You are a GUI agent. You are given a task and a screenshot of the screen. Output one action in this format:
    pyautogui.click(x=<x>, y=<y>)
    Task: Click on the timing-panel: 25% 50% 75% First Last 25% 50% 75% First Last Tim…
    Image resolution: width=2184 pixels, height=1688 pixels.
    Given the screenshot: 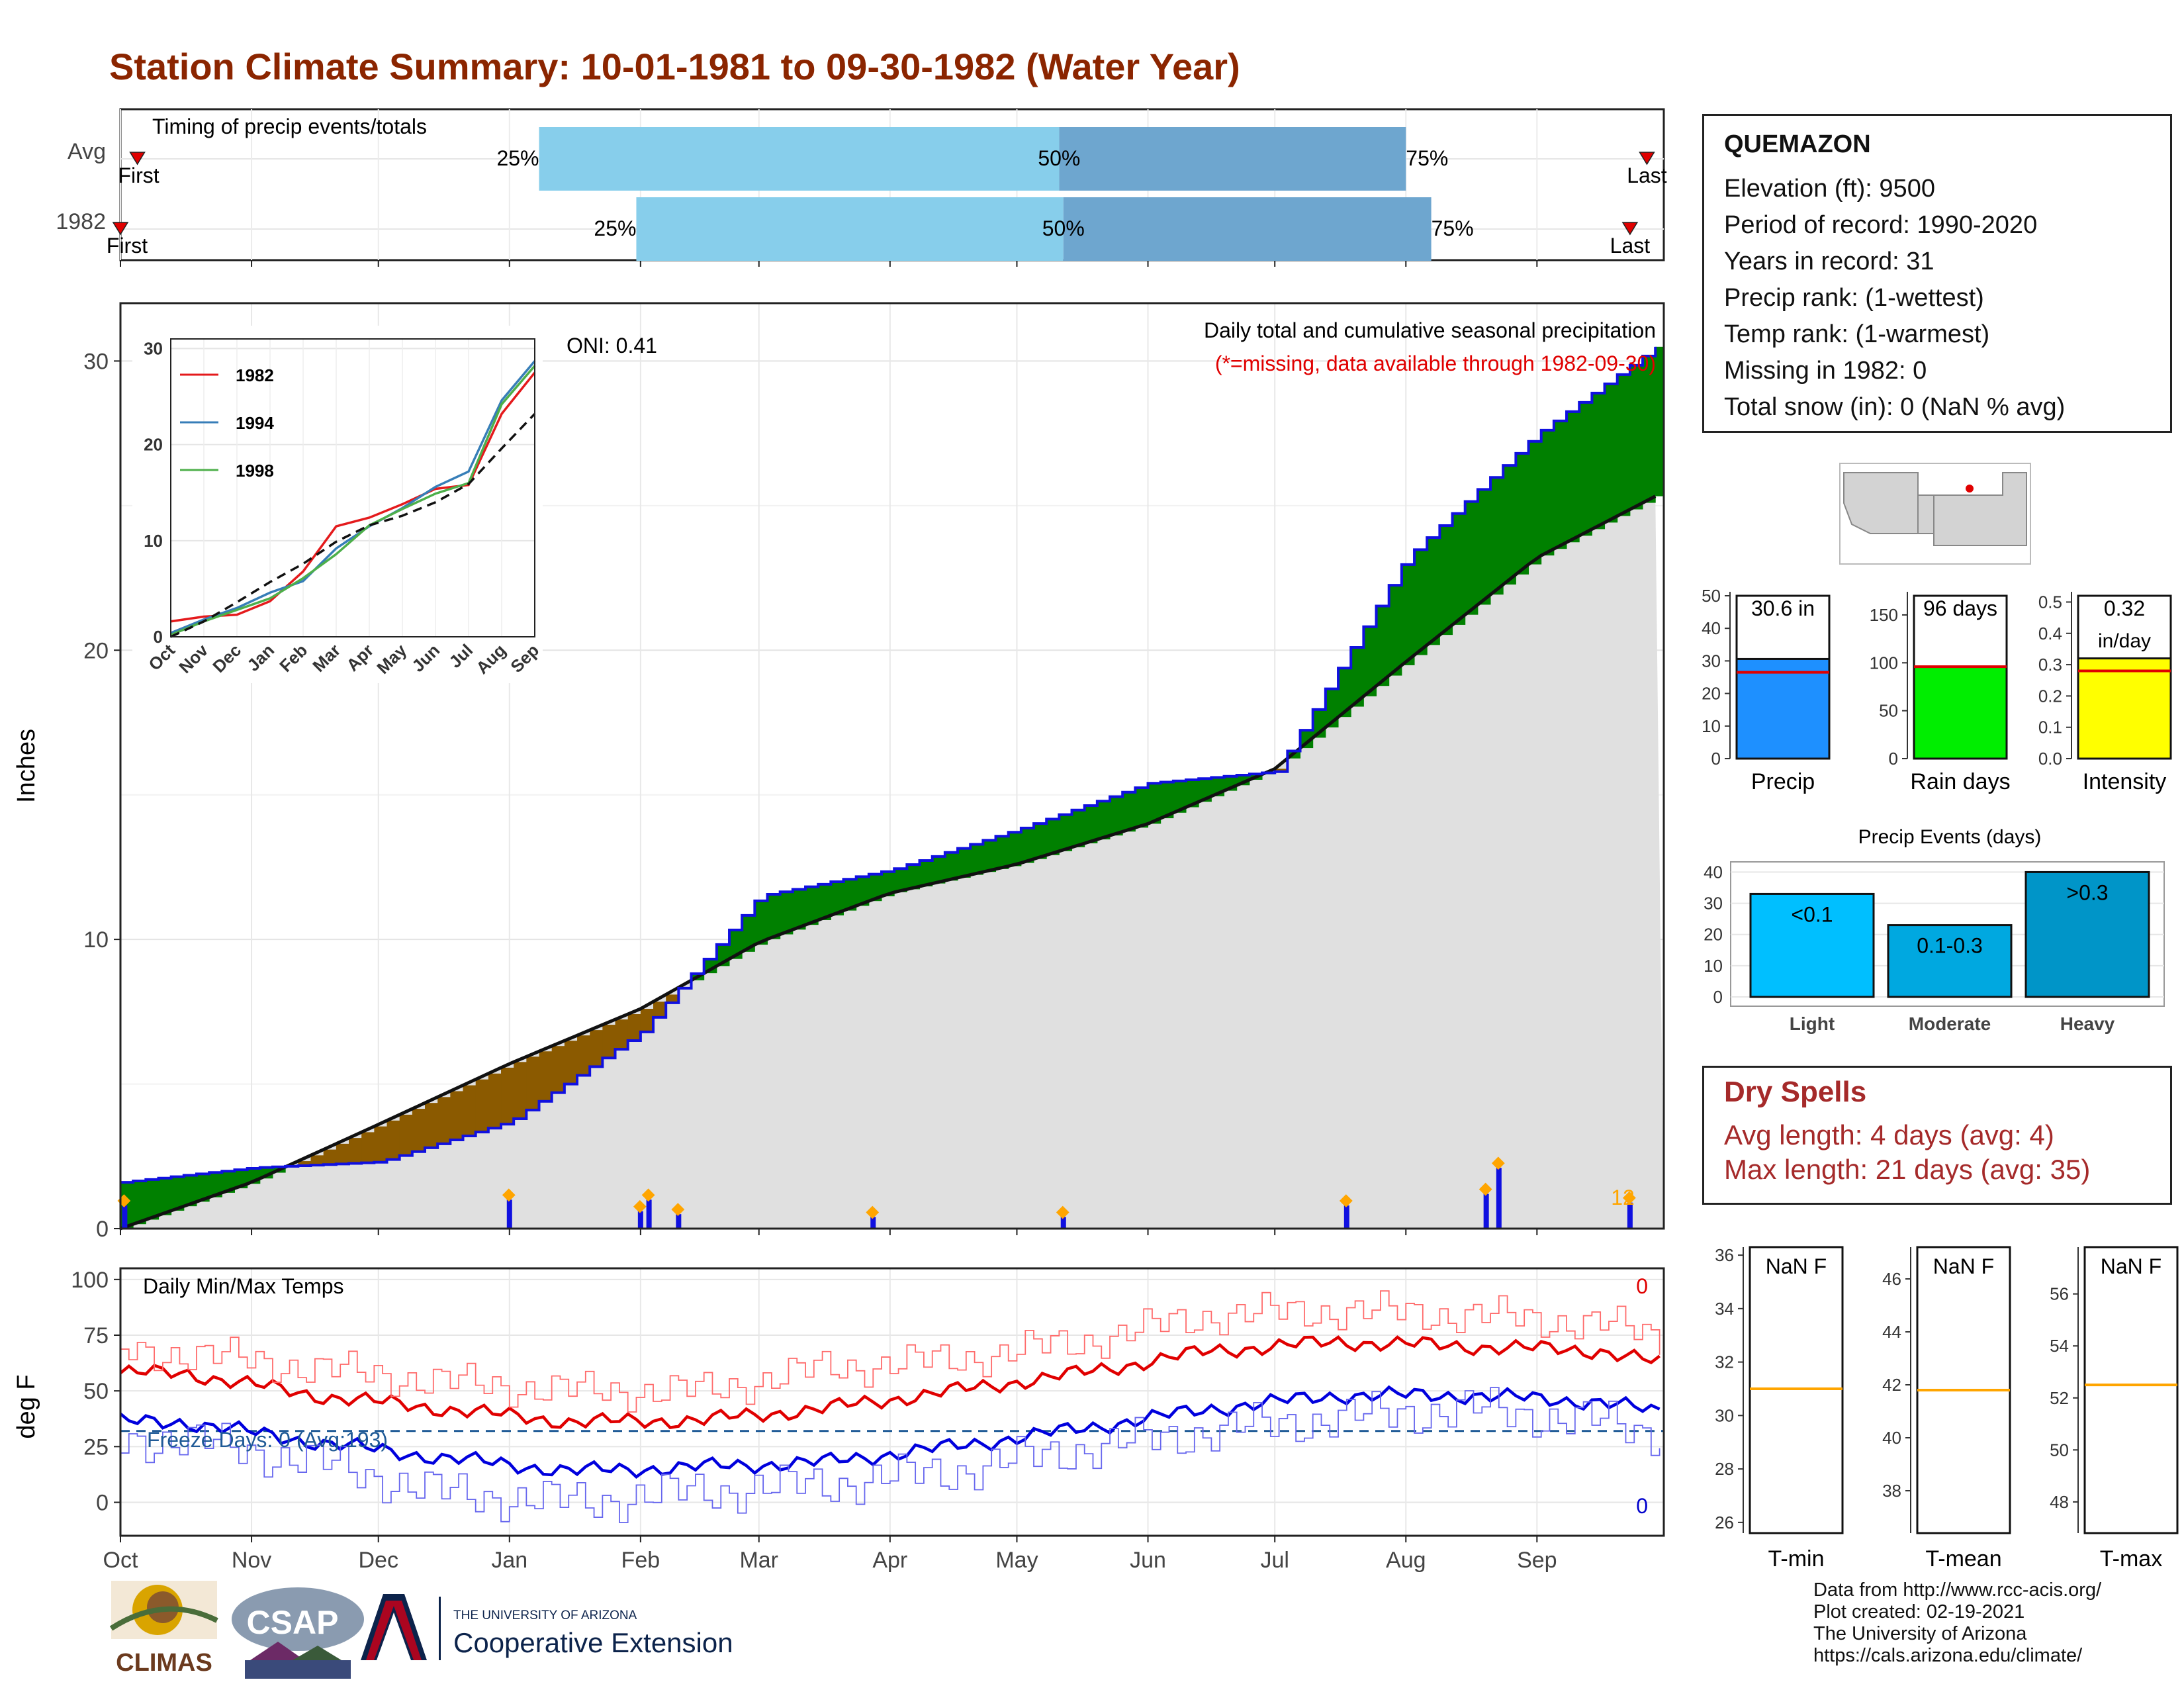 What is the action you would take?
    pyautogui.click(x=862, y=187)
    